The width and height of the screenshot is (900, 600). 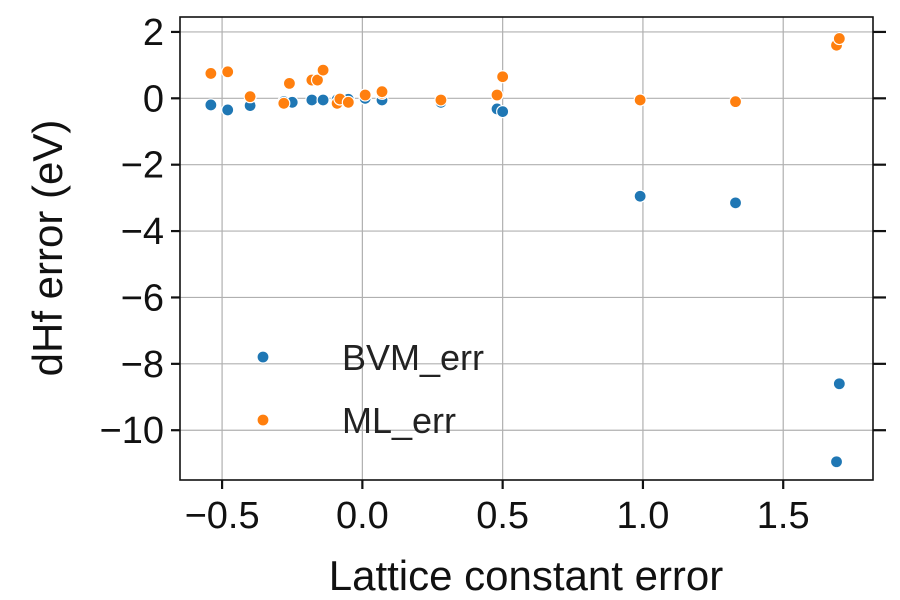 I want to click on y-tick-label: 0, so click(x=153, y=99).